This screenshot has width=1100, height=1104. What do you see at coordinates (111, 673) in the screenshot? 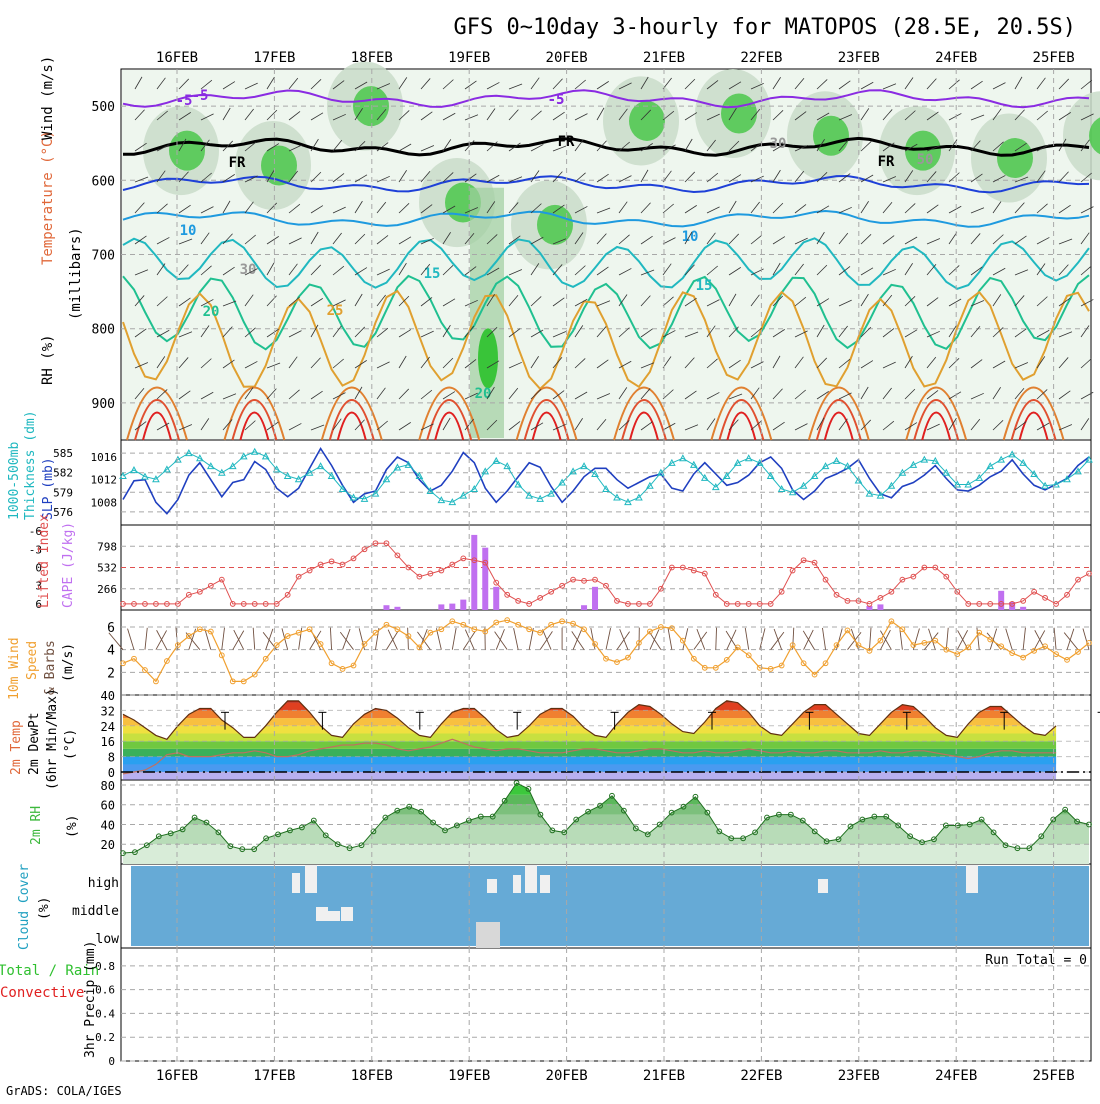
I see `wind-tick-label: 2` at bounding box center [111, 673].